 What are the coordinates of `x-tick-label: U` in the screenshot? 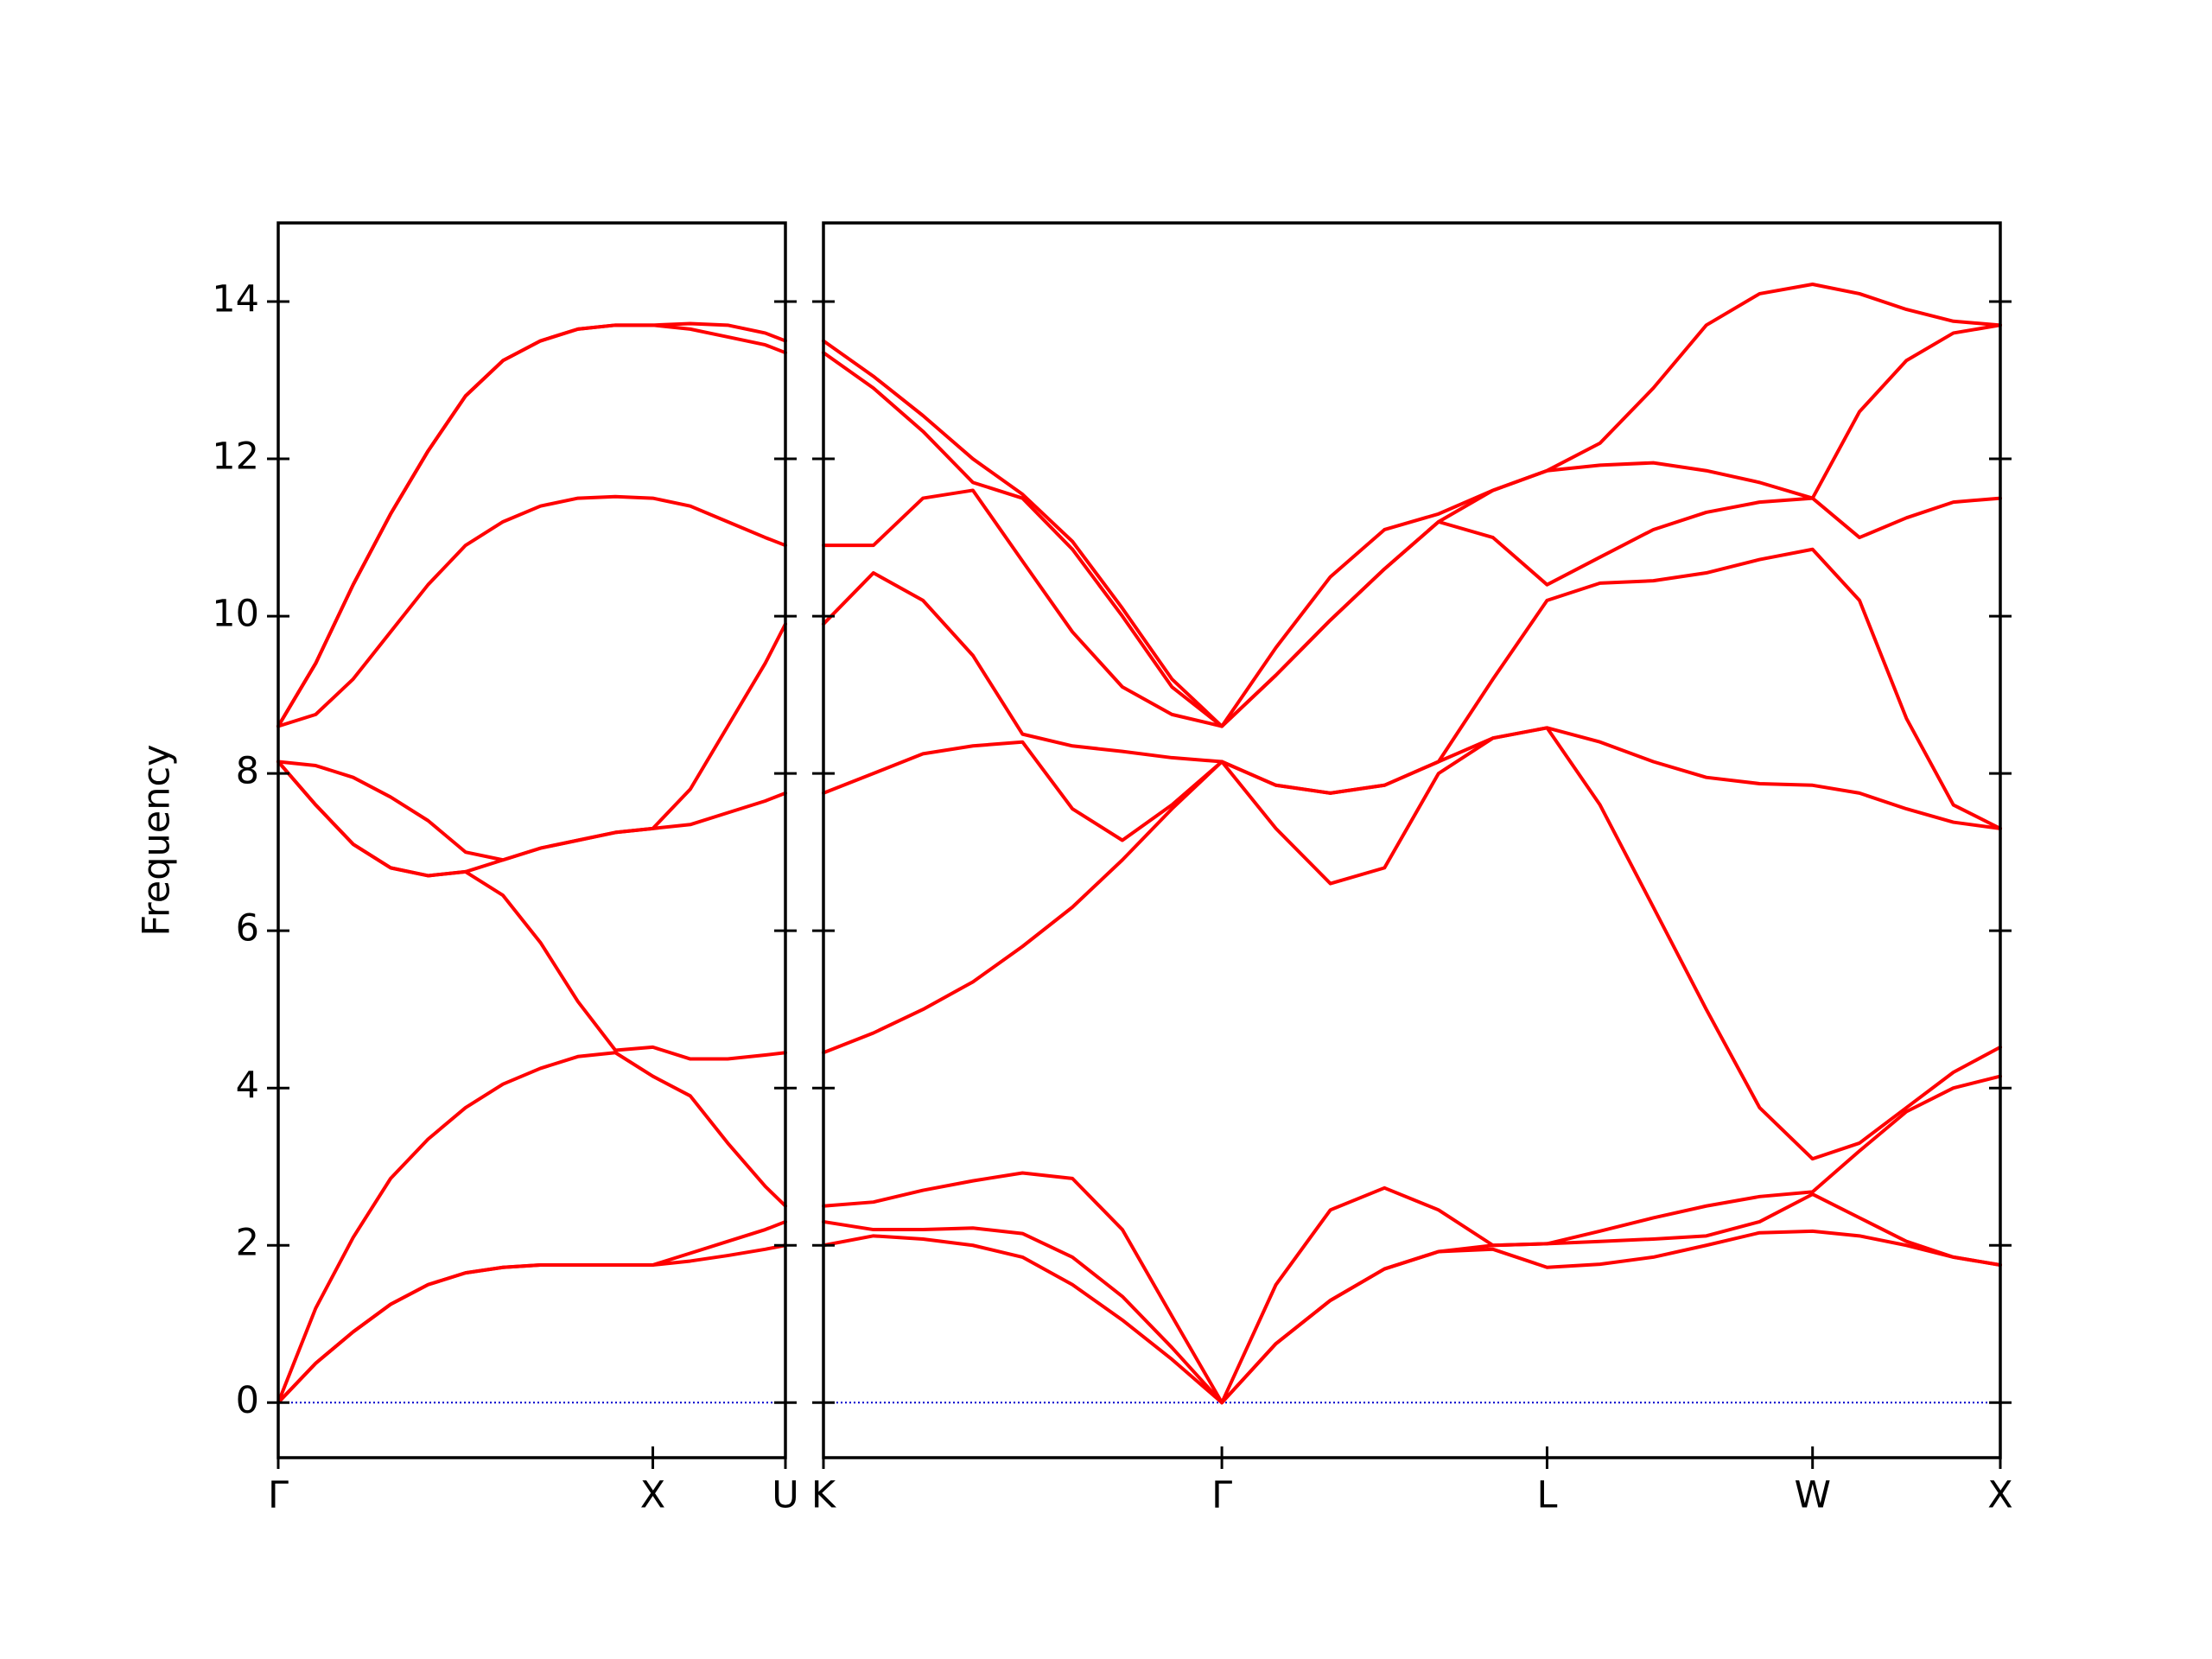 It's located at (785, 1495).